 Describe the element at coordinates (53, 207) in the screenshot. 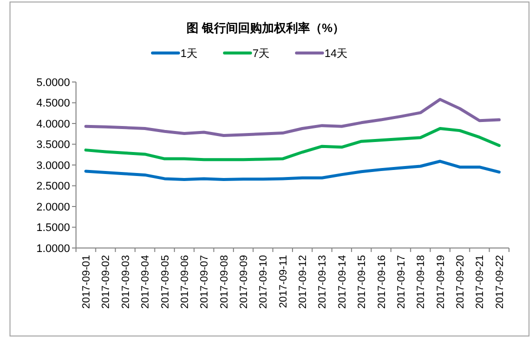

I see `y-tick-label: 2.0000` at that location.